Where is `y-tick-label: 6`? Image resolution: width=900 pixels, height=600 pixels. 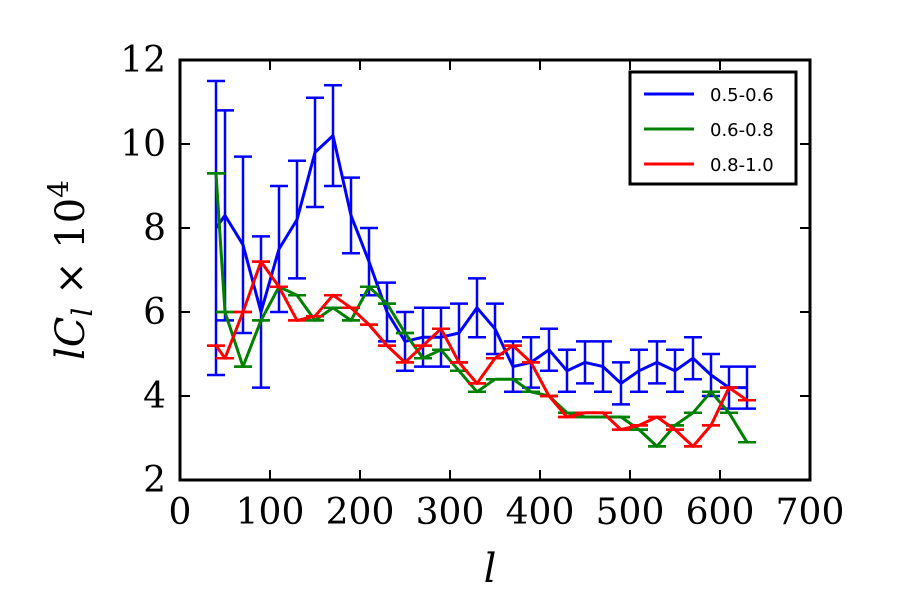 y-tick-label: 6 is located at coordinates (154, 312).